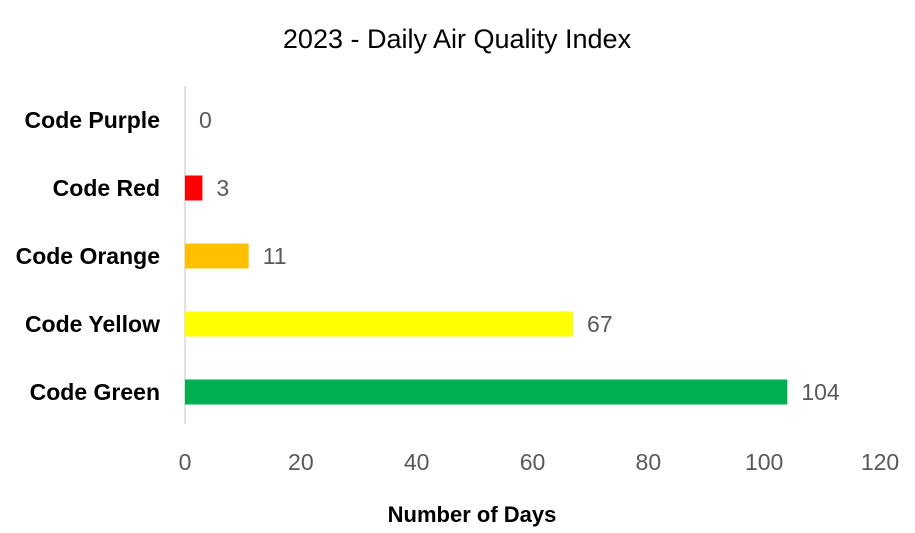 Image resolution: width=915 pixels, height=533 pixels. I want to click on x-tick-label-60: 60, so click(533, 462).